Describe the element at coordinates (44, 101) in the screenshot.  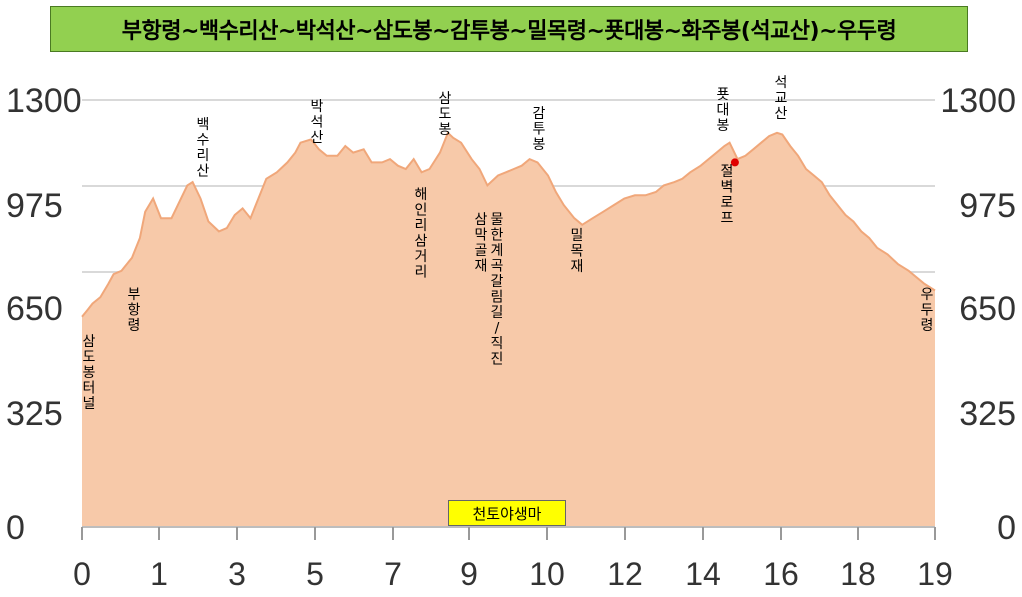
I see `y-tick-label-left: 1300` at that location.